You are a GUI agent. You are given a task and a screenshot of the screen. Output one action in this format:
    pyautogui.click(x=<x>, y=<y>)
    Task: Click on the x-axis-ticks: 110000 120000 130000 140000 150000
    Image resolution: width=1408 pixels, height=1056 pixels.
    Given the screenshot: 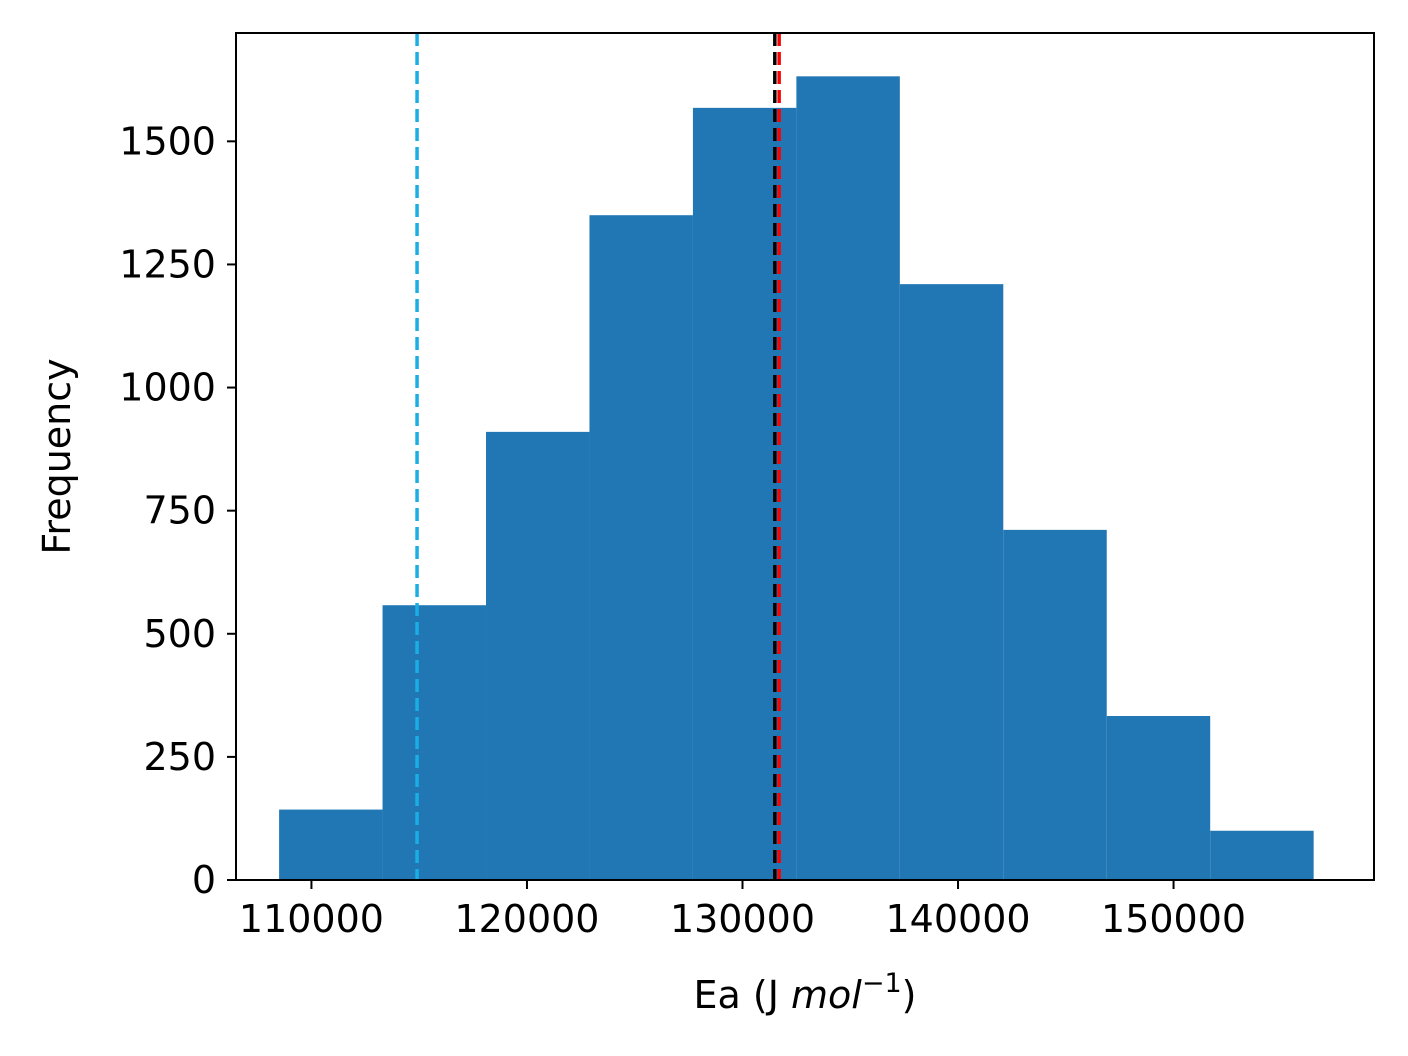 What is the action you would take?
    pyautogui.click(x=742, y=910)
    